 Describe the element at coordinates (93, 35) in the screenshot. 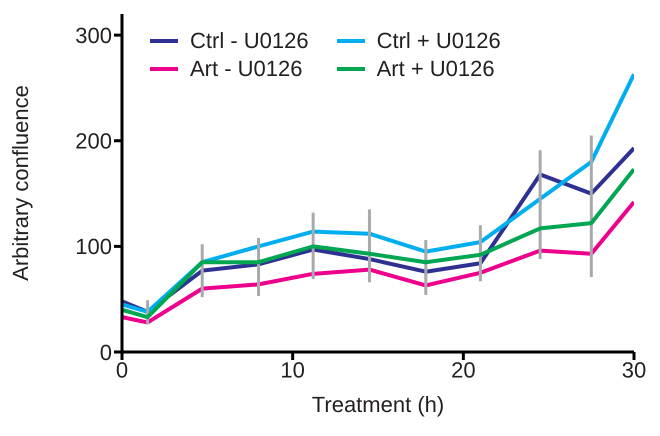

I see `y-tick-label: 300` at that location.